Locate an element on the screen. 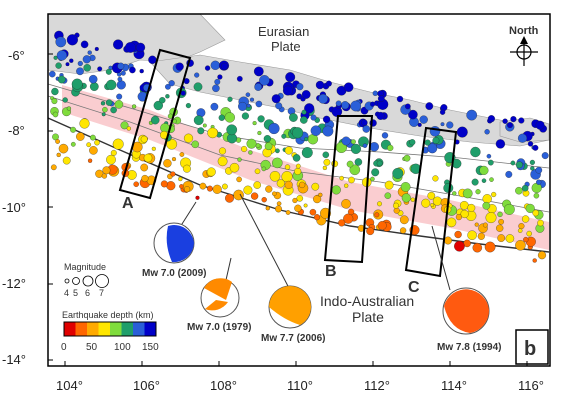 Image resolution: width=576 pixels, height=409 pixels. lat-tick: -14° is located at coordinates (14, 359).